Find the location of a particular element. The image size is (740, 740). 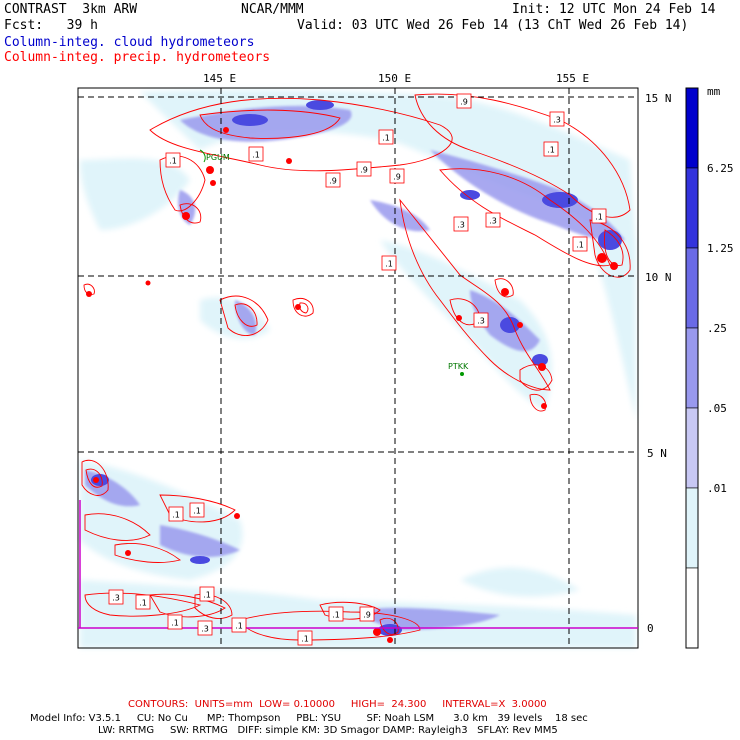

legend-value: .01 is located at coordinates (717, 488).